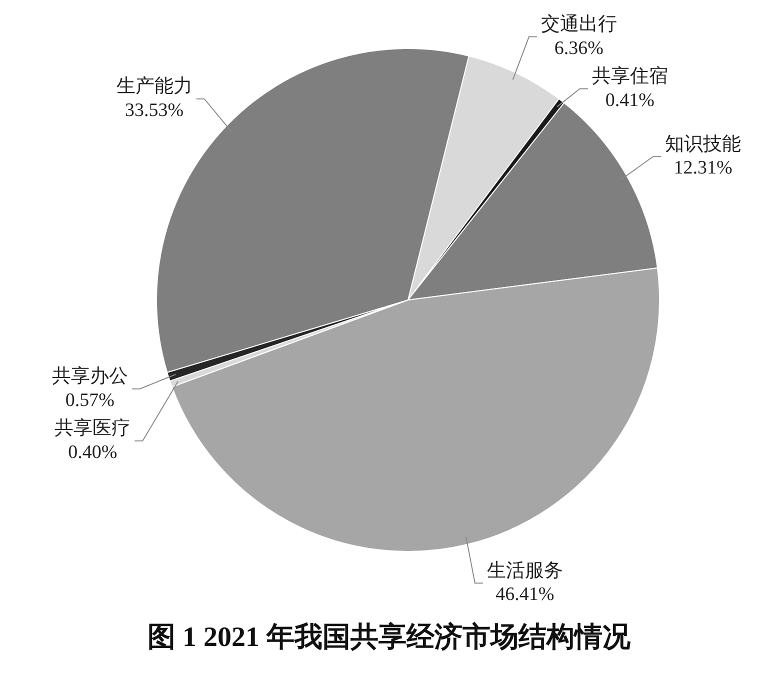 This screenshot has height=678, width=778. Describe the element at coordinates (579, 48) in the screenshot. I see `data-label: 6.36%` at that location.